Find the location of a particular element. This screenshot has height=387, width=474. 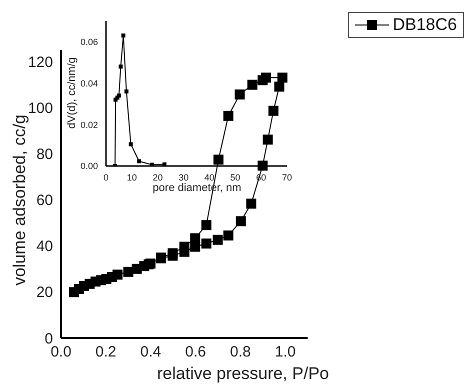

y-tick-label: 20 is located at coordinates (44, 293).